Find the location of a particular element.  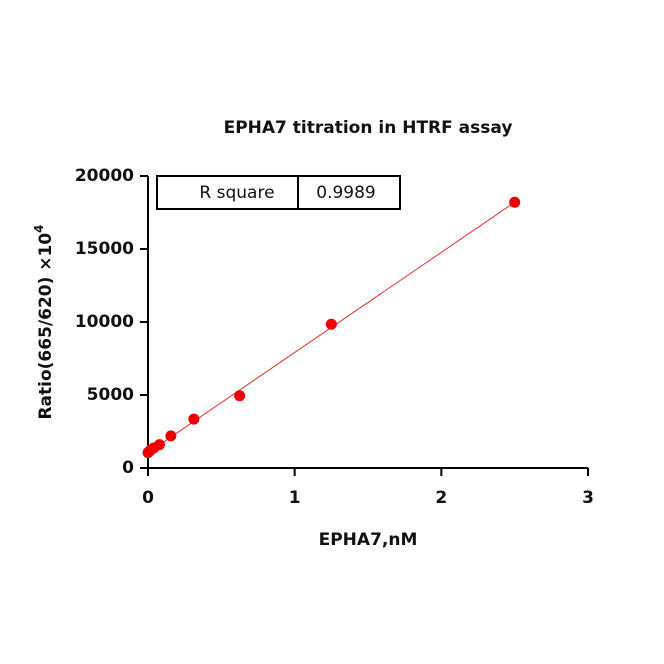

y-tick-label: 0 is located at coordinates (128, 468).